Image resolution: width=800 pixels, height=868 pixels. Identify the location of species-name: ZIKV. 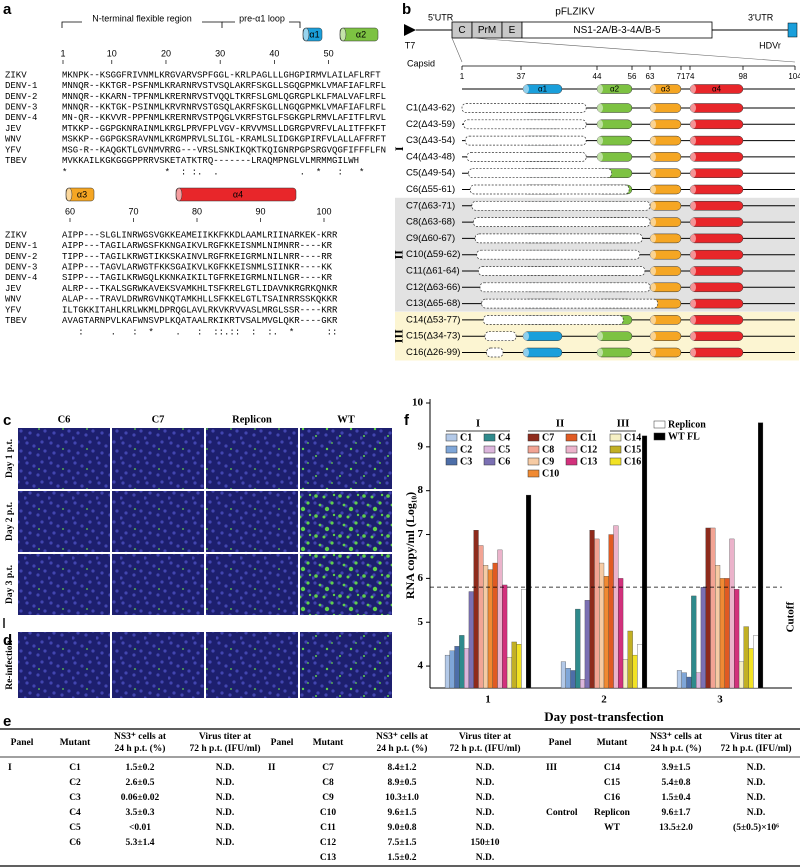
(16, 75).